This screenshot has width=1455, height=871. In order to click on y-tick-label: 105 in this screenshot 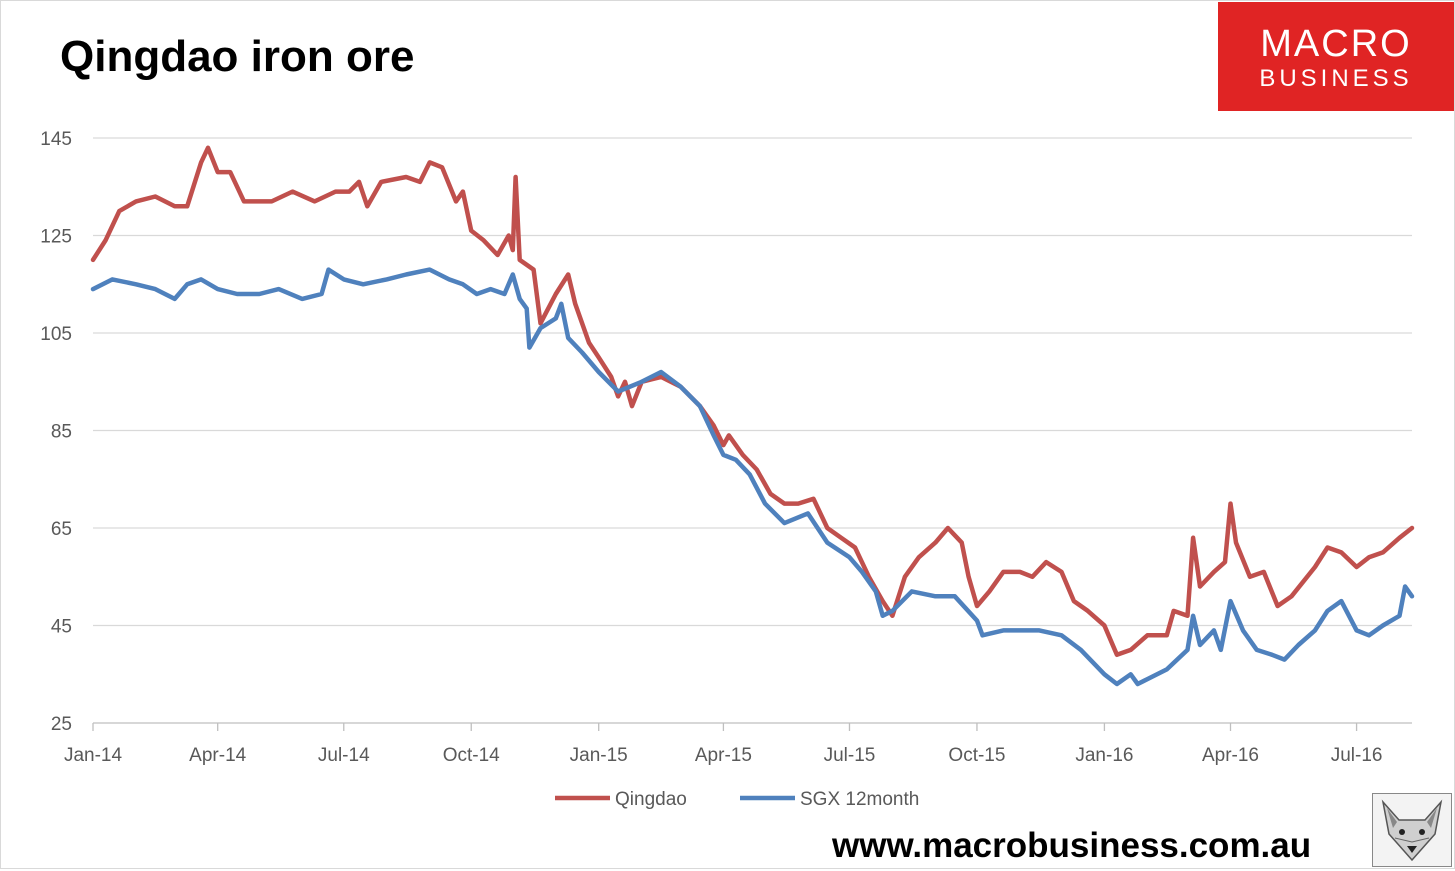, I will do `click(56, 334)`.